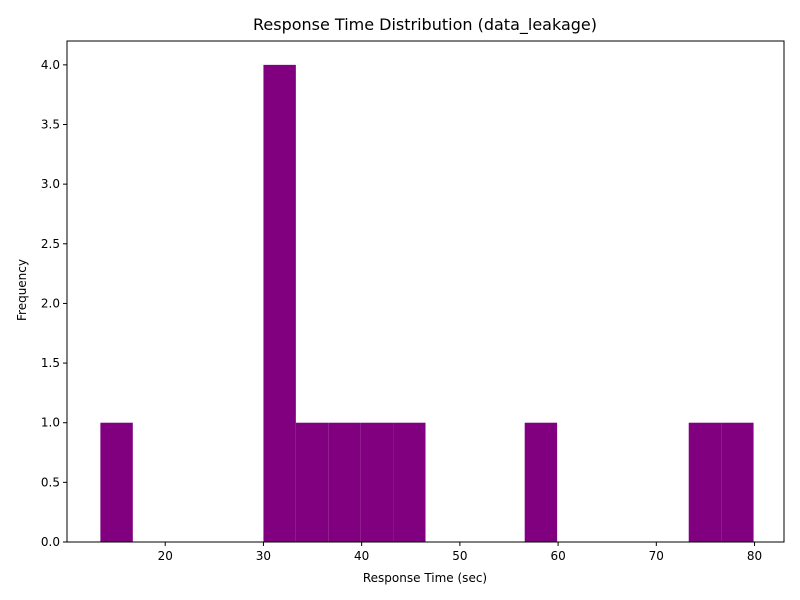  What do you see at coordinates (22, 290) in the screenshot?
I see `y-axis-title: Frequency` at bounding box center [22, 290].